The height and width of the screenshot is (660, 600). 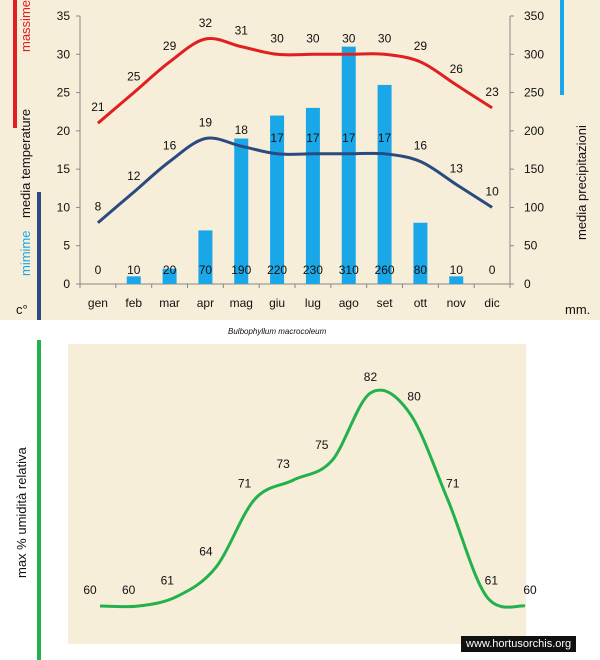 What do you see at coordinates (371, 377) in the screenshot?
I see `humidity-label: 82` at bounding box center [371, 377].